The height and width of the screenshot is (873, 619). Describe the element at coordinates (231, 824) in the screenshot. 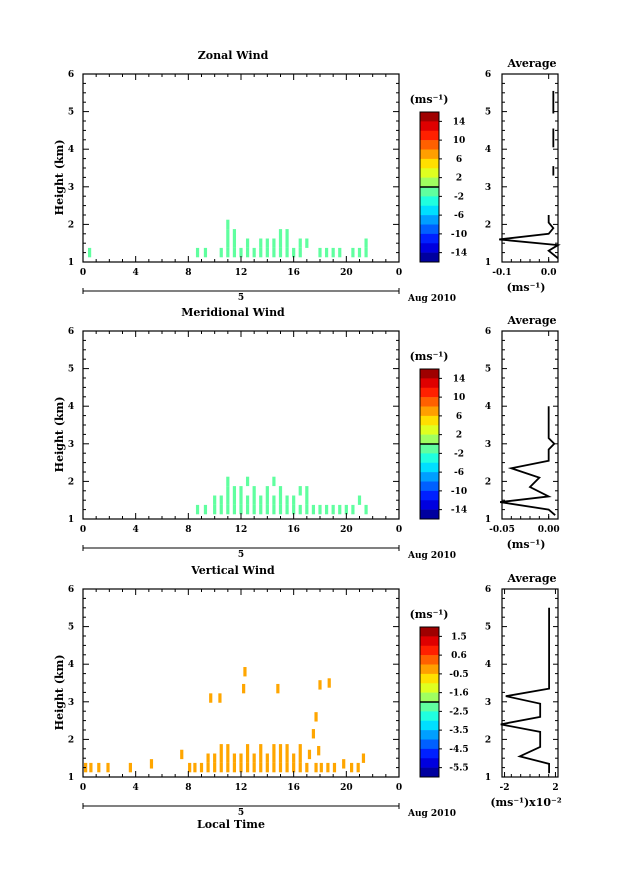

I see `x-axis-label: Local Time` at that location.